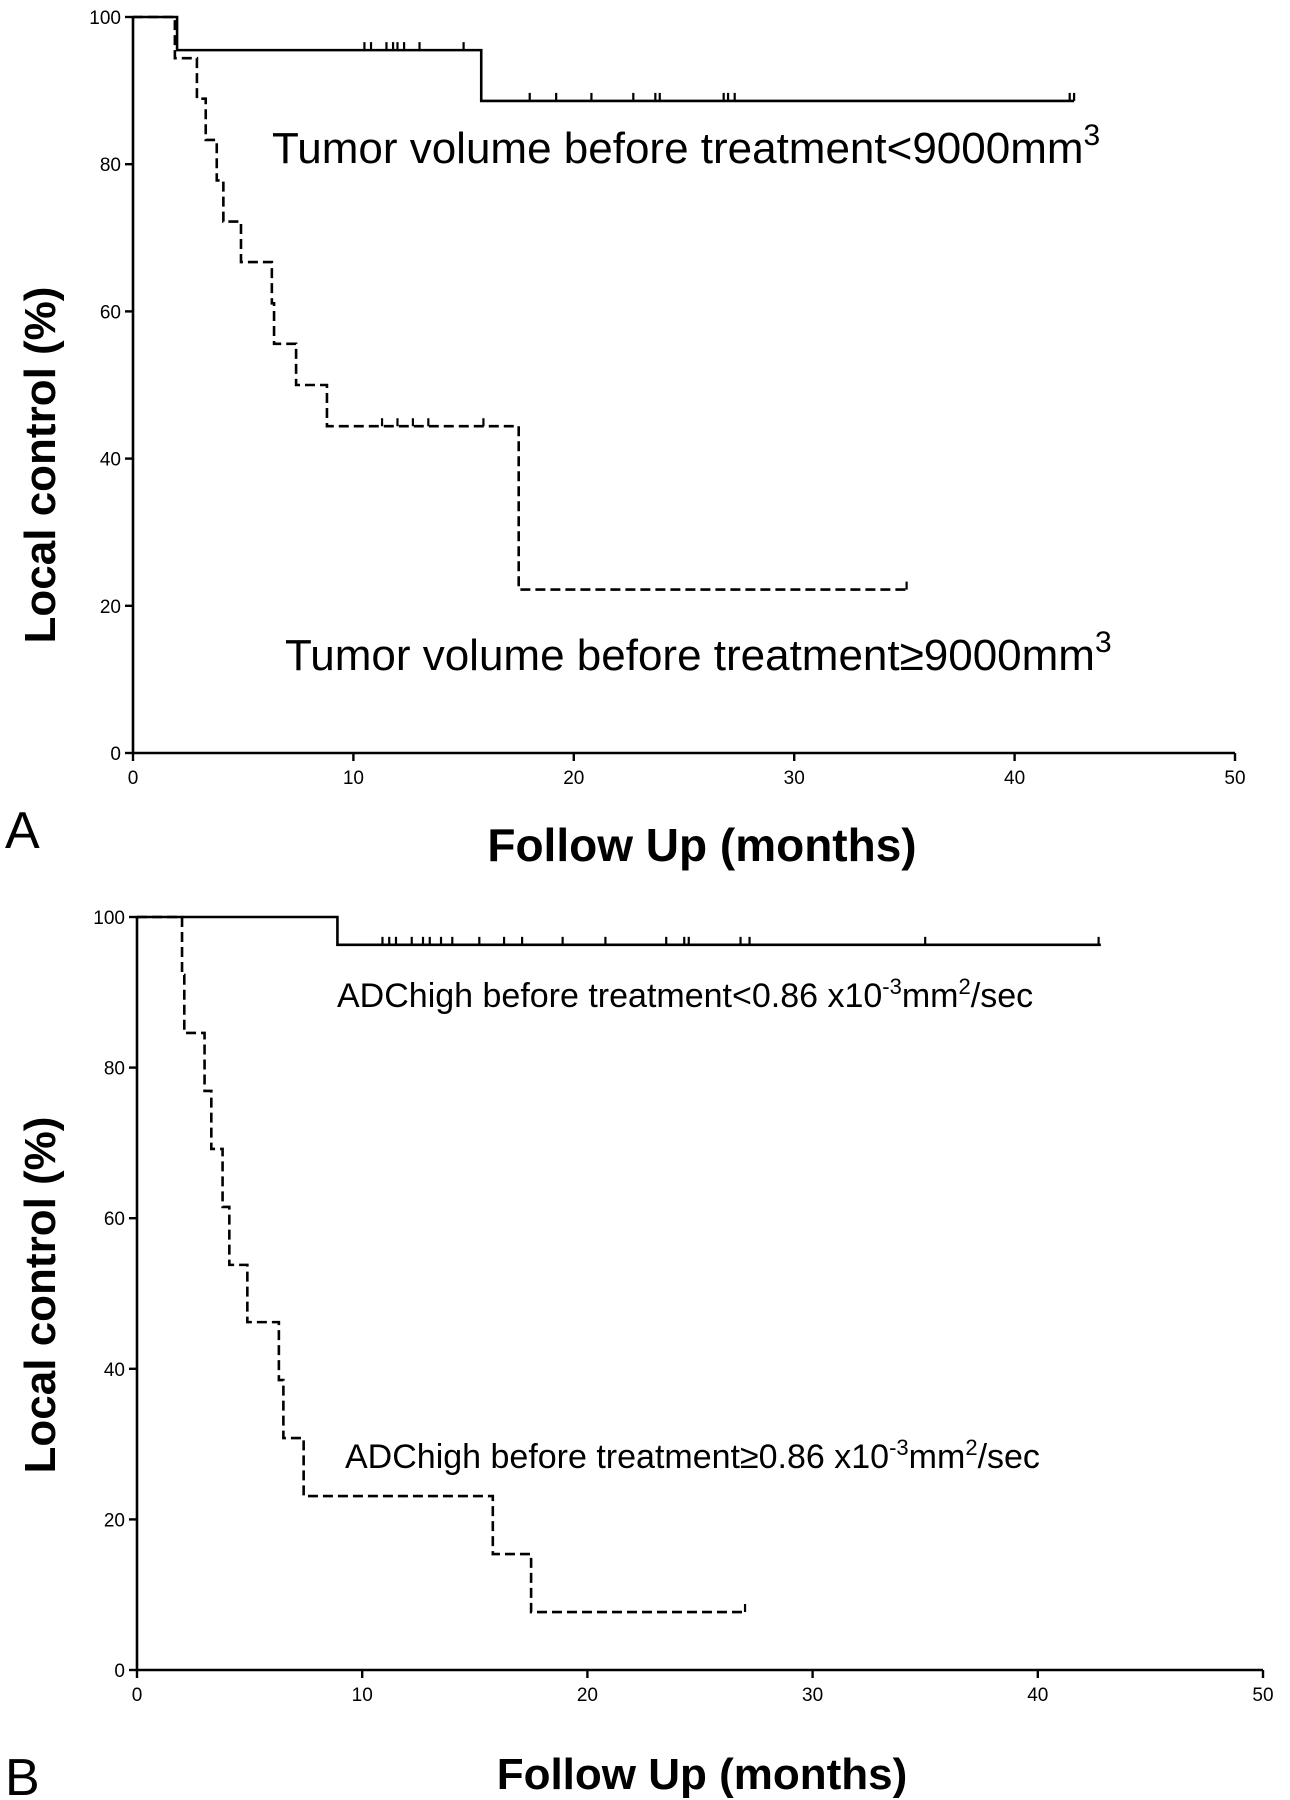  Describe the element at coordinates (133, 778) in the screenshot. I see `panel-a-x-tick-label: 0` at that location.